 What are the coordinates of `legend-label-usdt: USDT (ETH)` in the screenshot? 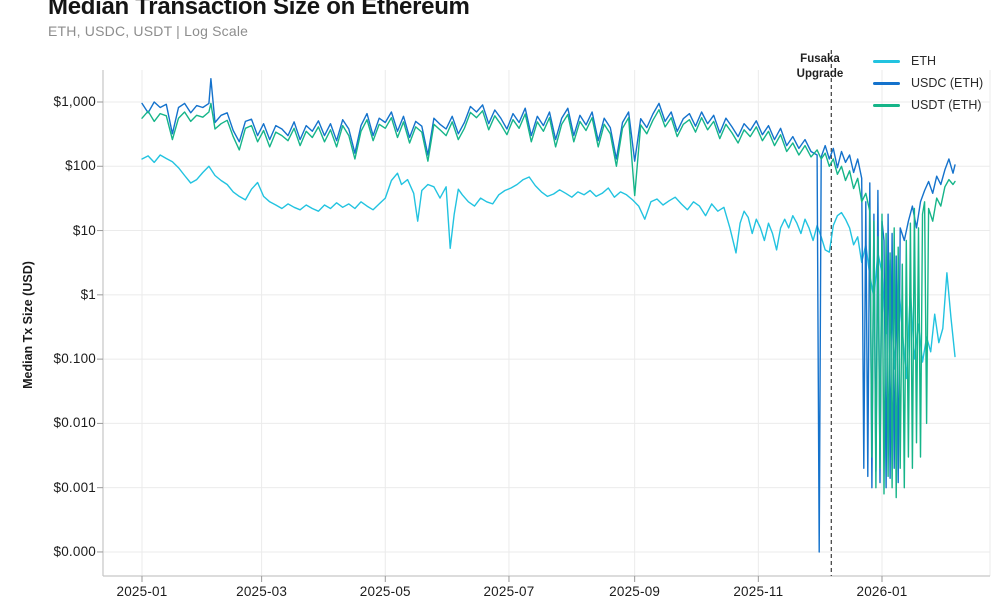 It's located at (946, 105).